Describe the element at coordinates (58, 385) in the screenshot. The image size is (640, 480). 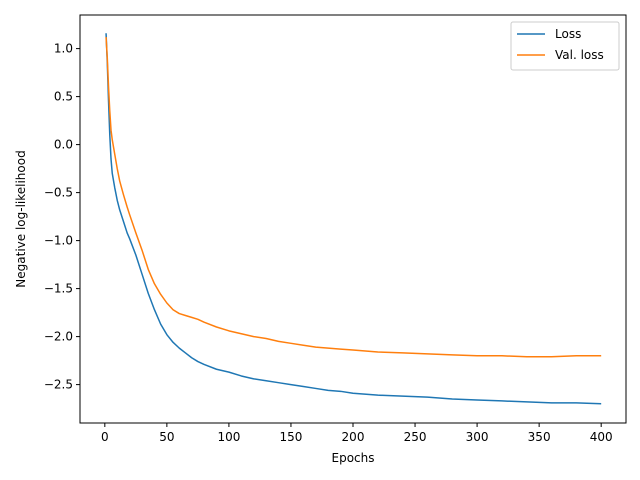
I see `y-tick-label: −2.5` at that location.